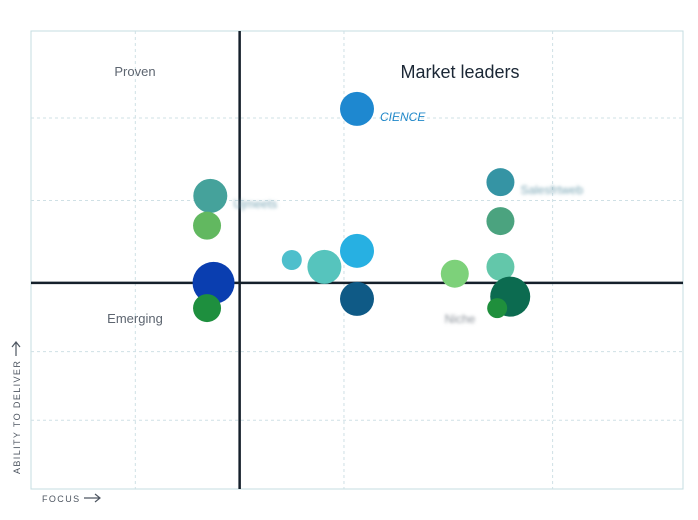 Image resolution: width=698 pixels, height=520 pixels. I want to click on y-axis-arrow-icon, so click(16, 348).